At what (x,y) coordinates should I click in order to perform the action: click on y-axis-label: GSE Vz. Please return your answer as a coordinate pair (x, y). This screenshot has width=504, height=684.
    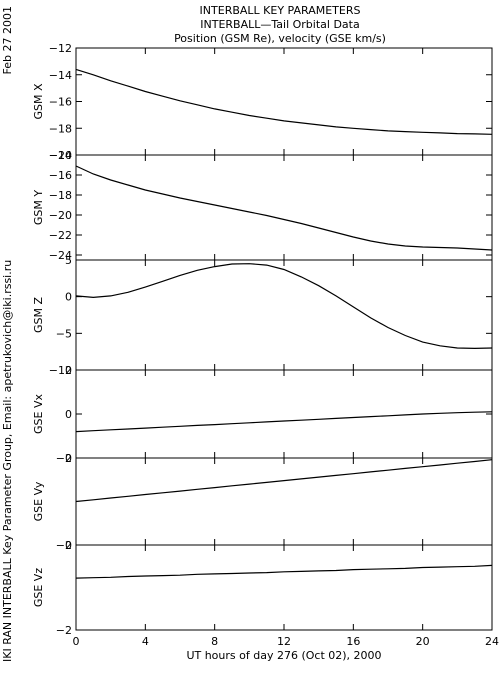
    Looking at the image, I should click on (38, 587).